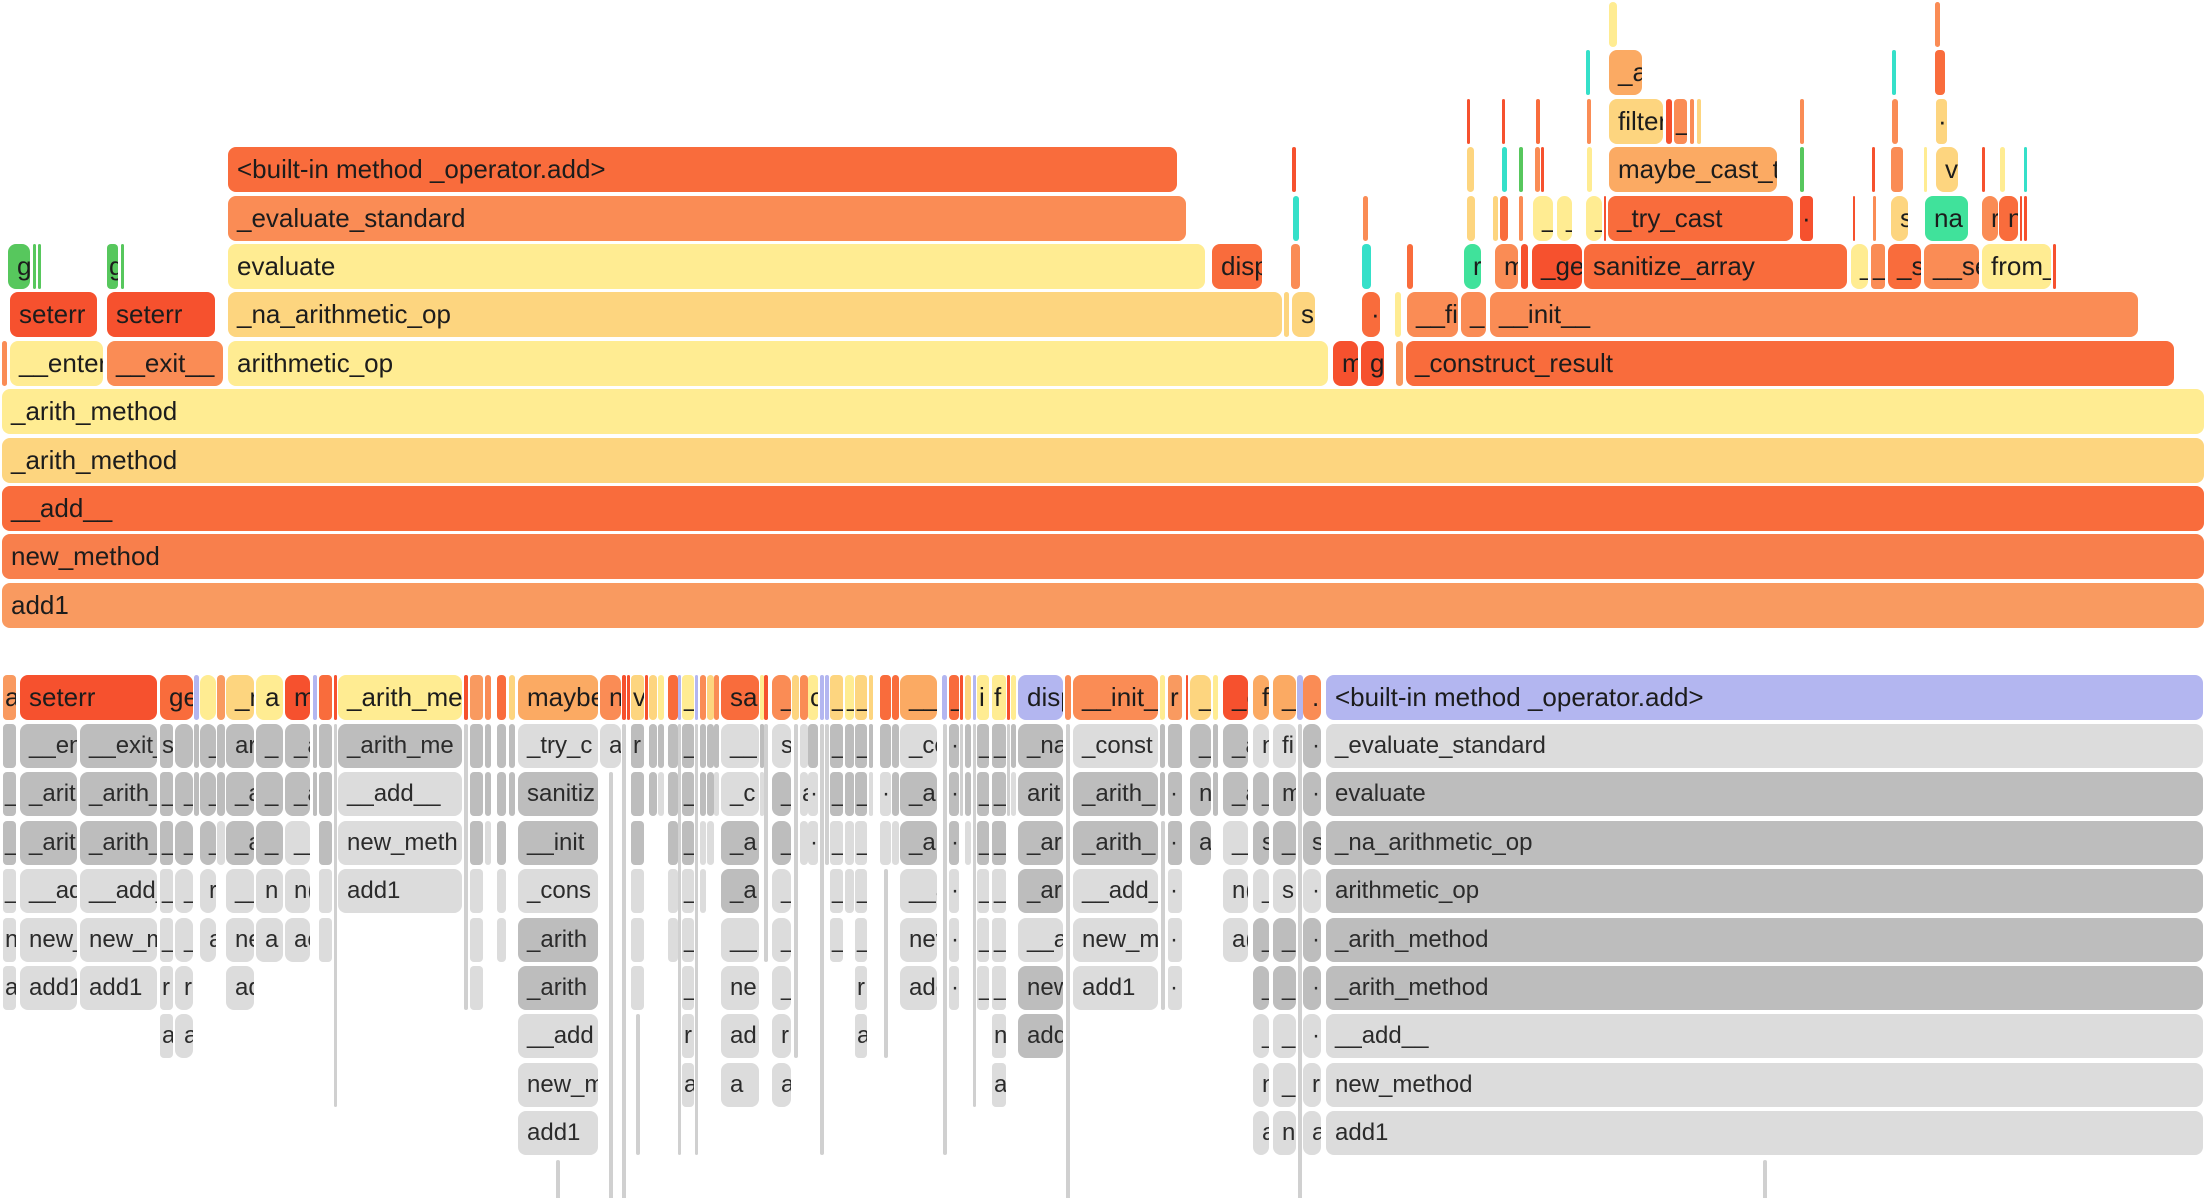  What do you see at coordinates (400, 842) in the screenshot?
I see `callee-cell: new_meth` at bounding box center [400, 842].